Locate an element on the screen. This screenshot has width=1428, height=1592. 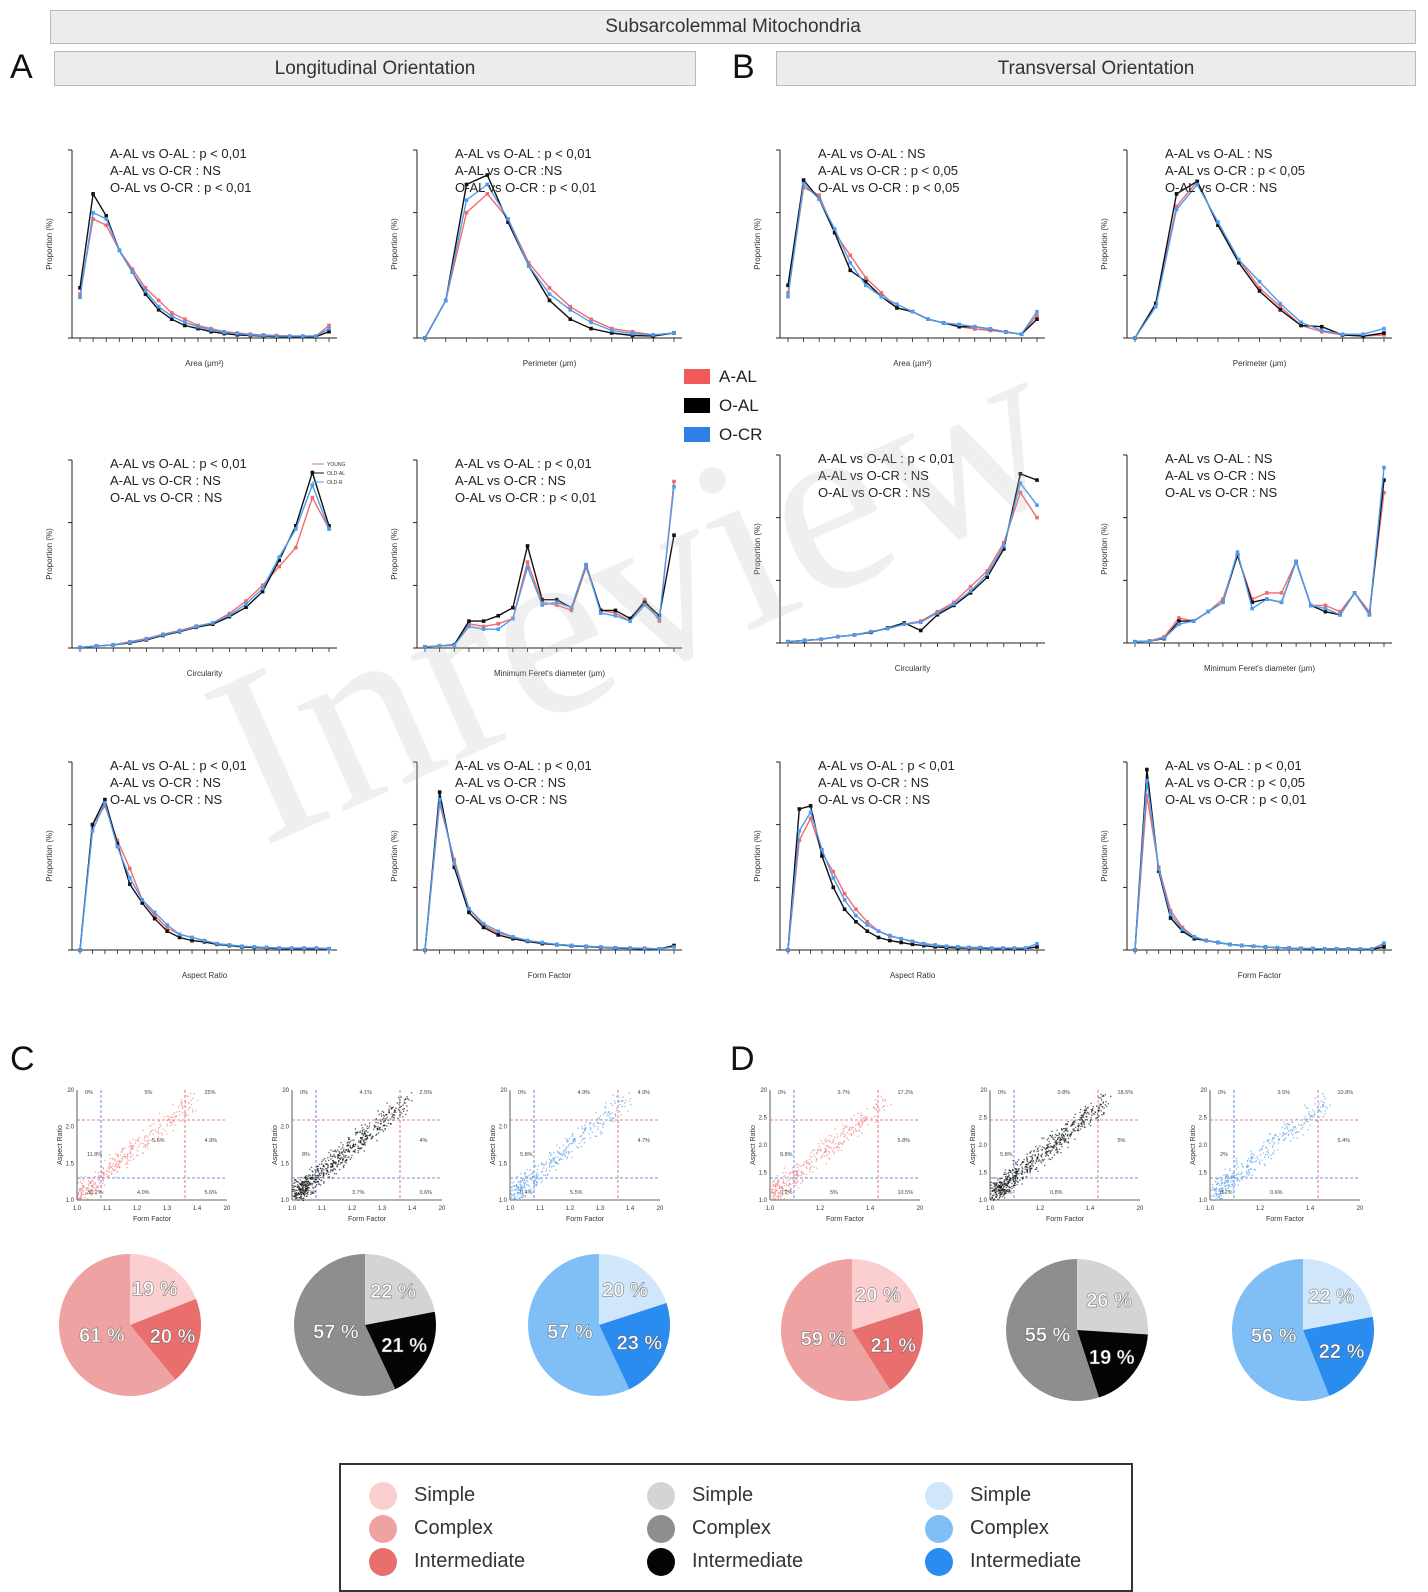
panel-letter-c: C is located at coordinates (22, 1059).